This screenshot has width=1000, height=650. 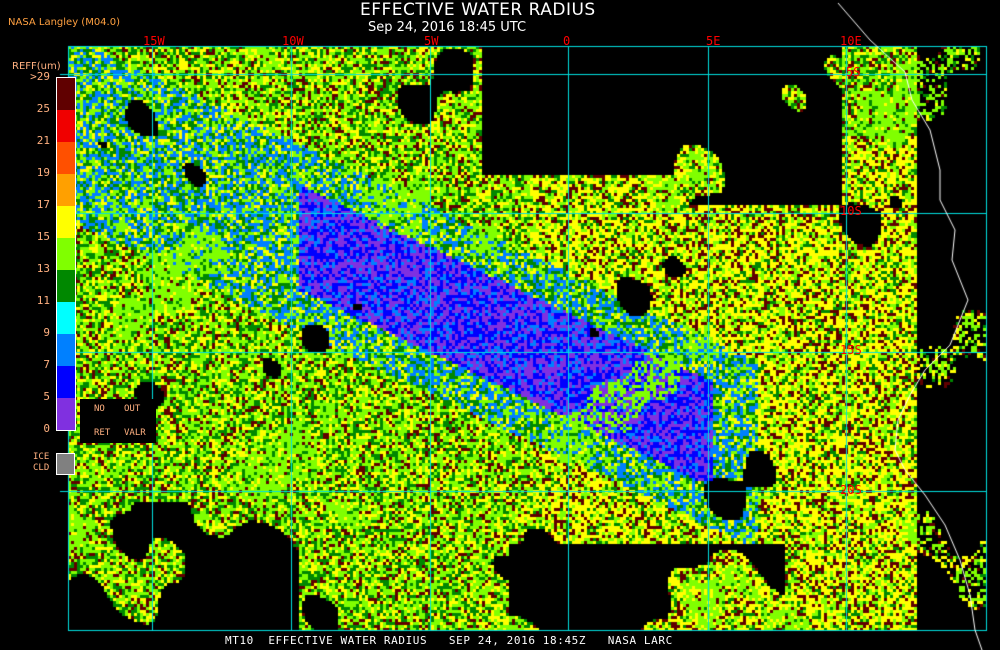 I want to click on lat-label-20s: 20S, so click(x=851, y=490).